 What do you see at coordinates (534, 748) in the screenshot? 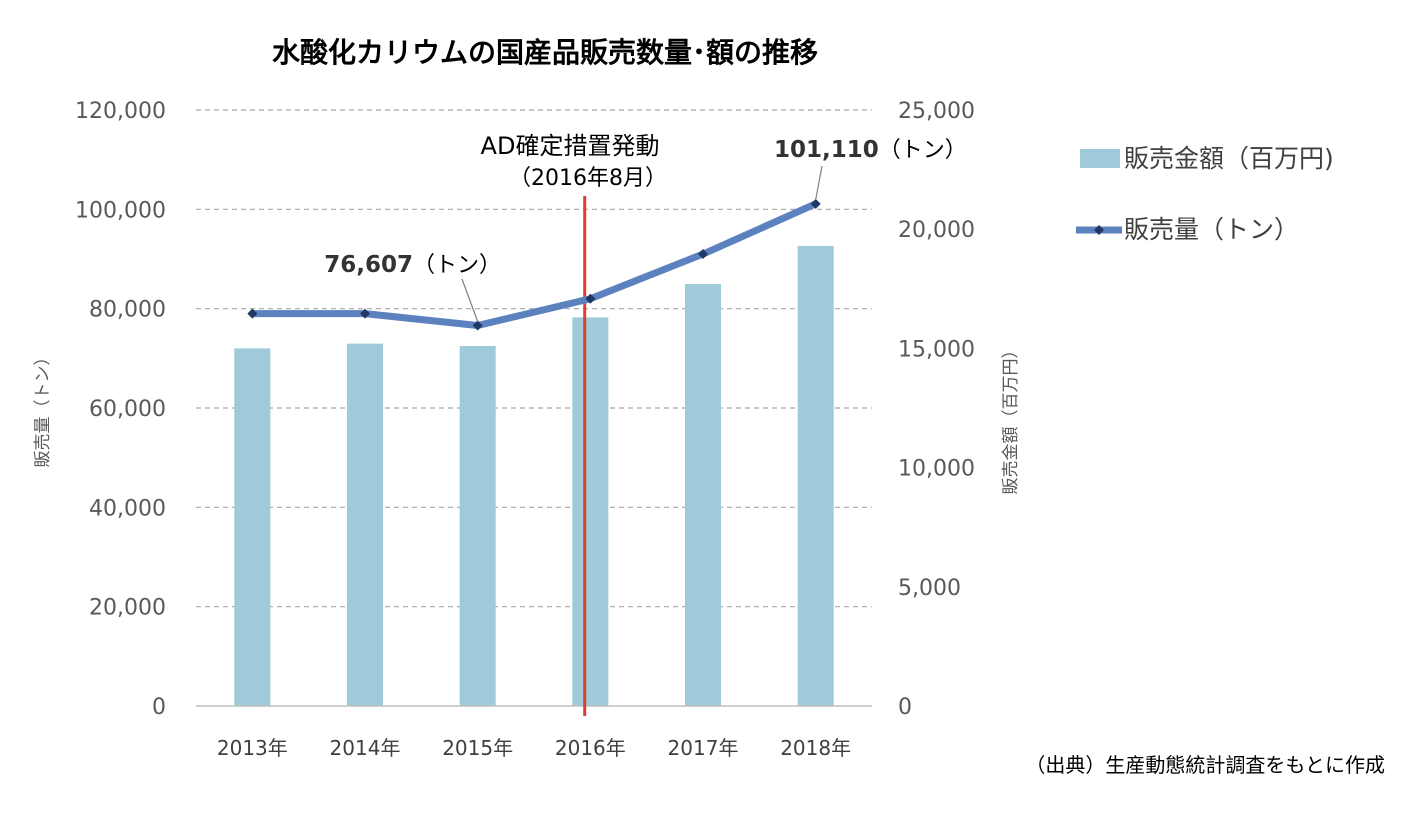
I see `x-axis-ticks: 2013年 2014年 2015年 2016年 2017年 2018年` at bounding box center [534, 748].